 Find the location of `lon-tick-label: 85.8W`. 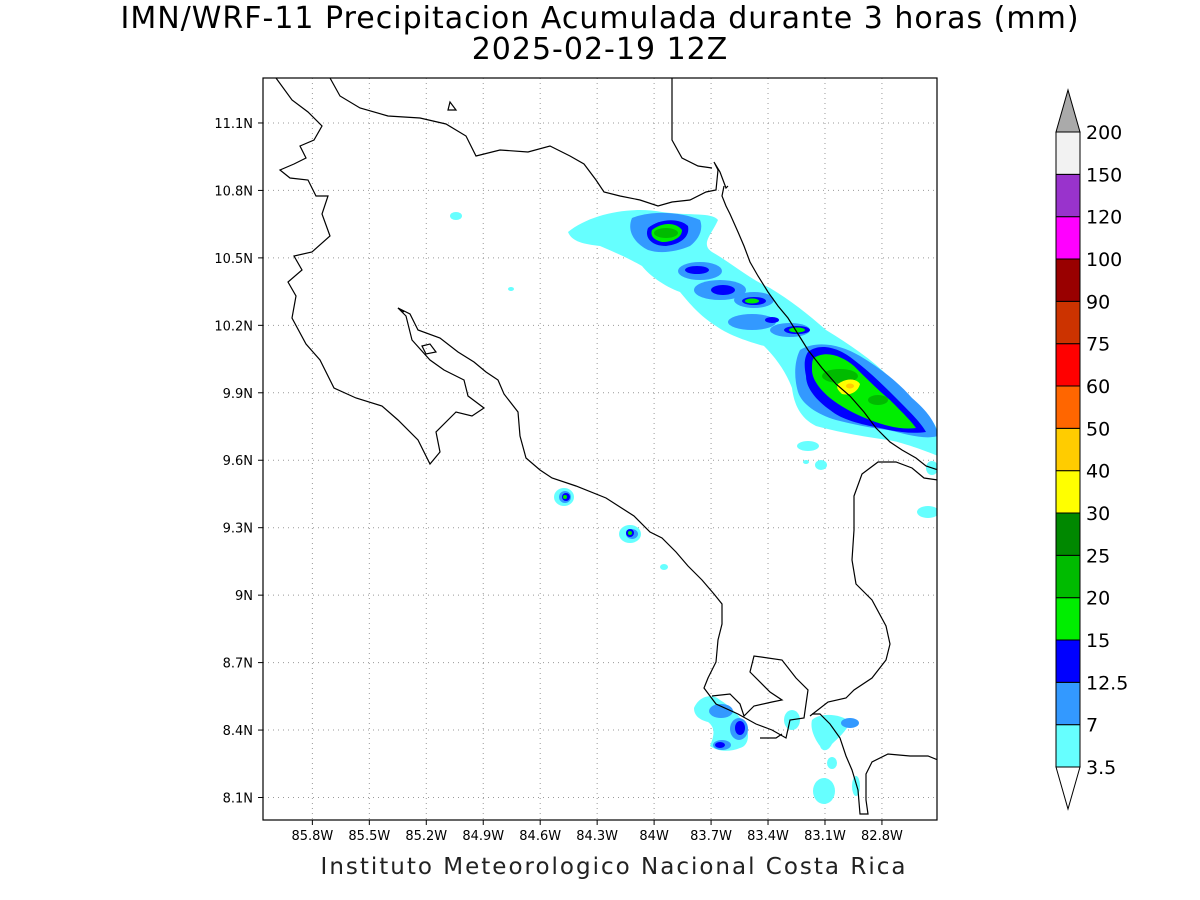

lon-tick-label: 85.8W is located at coordinates (312, 836).